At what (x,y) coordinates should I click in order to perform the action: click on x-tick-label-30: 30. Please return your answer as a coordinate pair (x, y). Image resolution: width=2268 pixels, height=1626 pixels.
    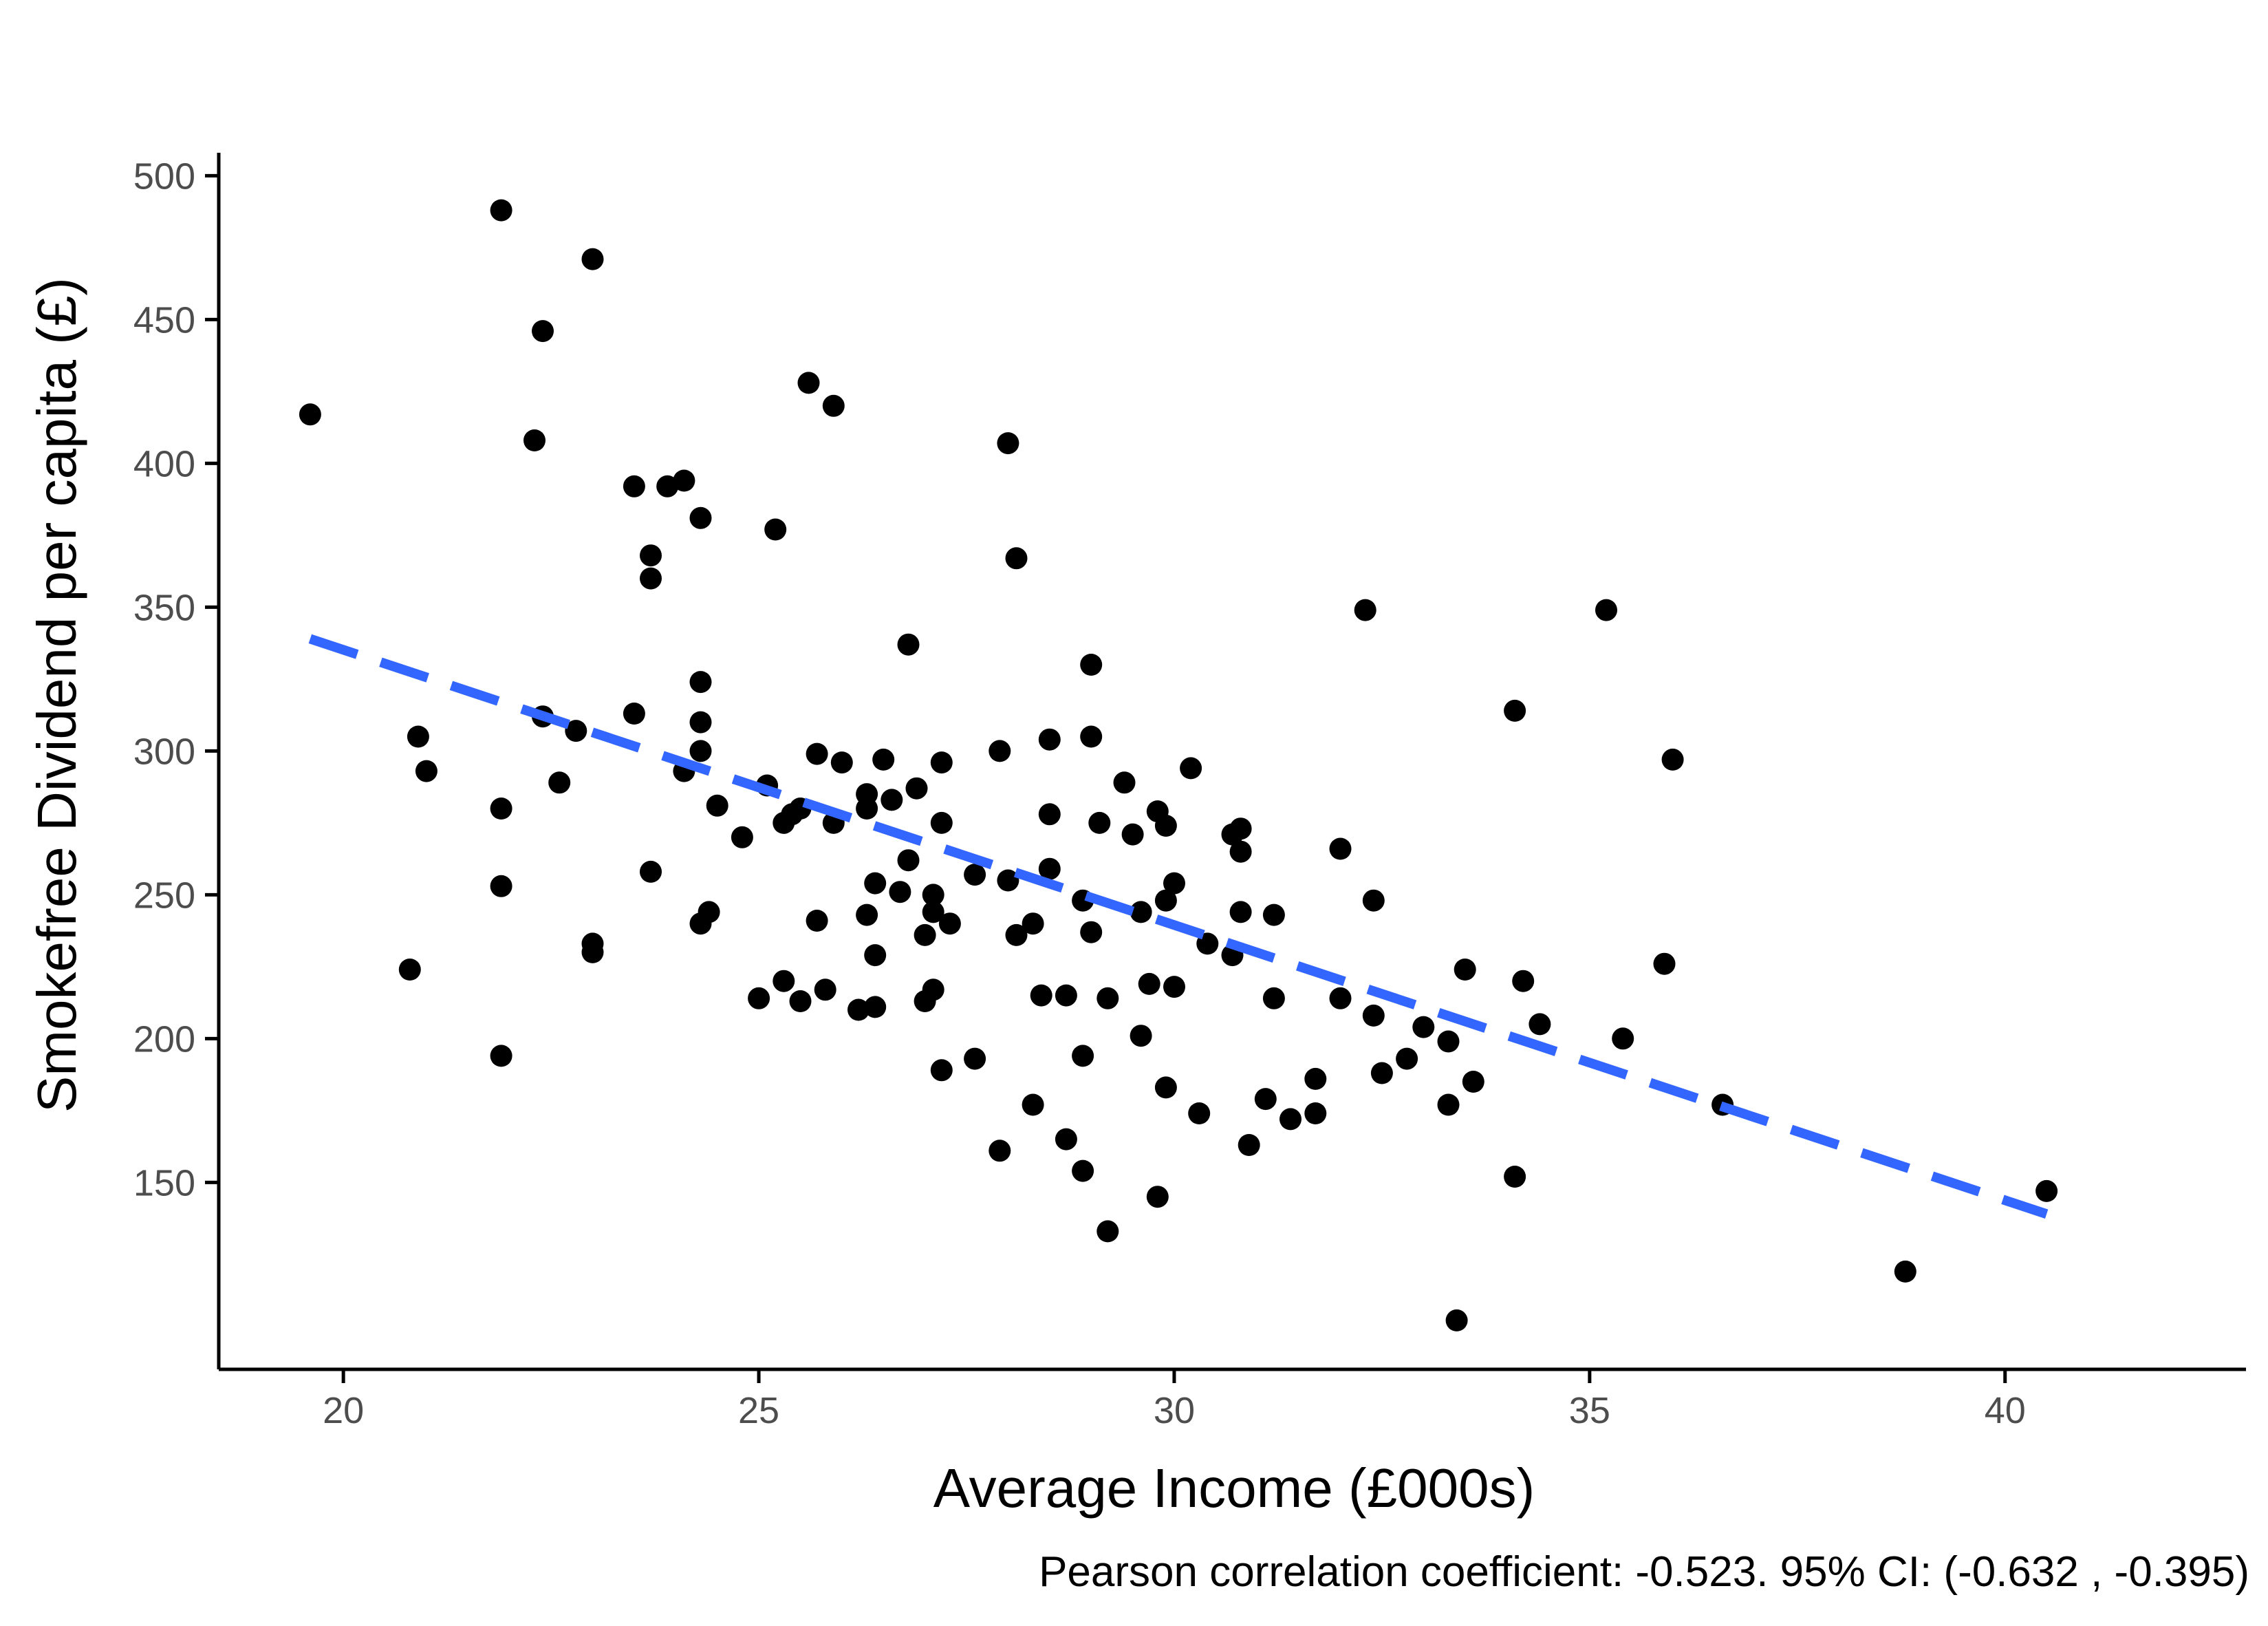
    Looking at the image, I should click on (1174, 1410).